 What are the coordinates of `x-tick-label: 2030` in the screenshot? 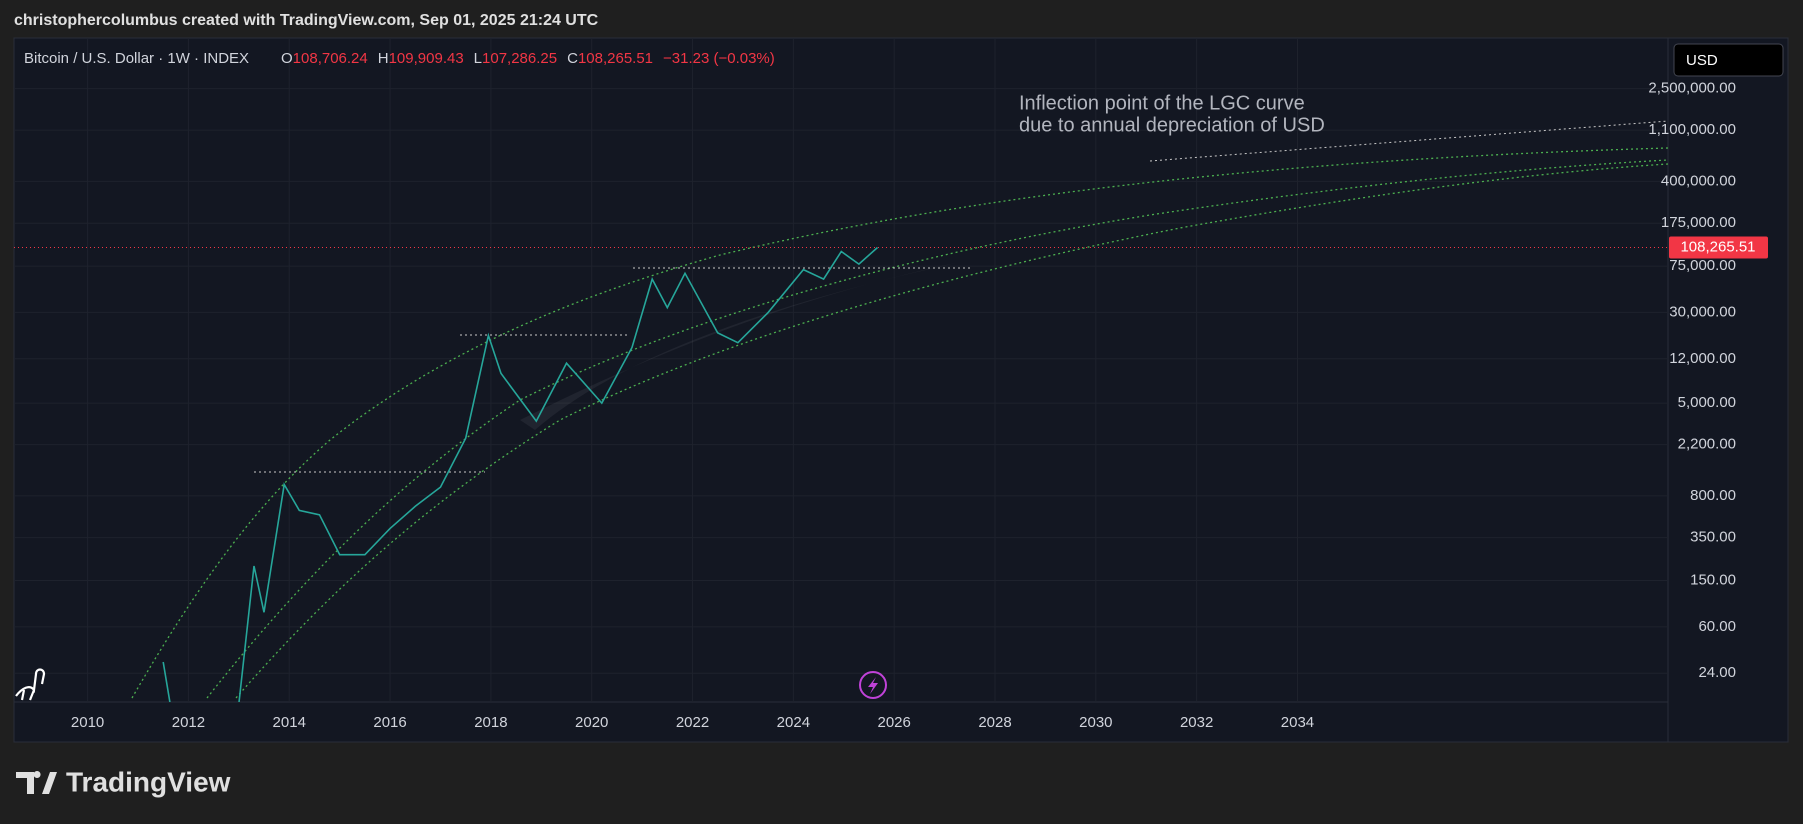 It's located at (1095, 722).